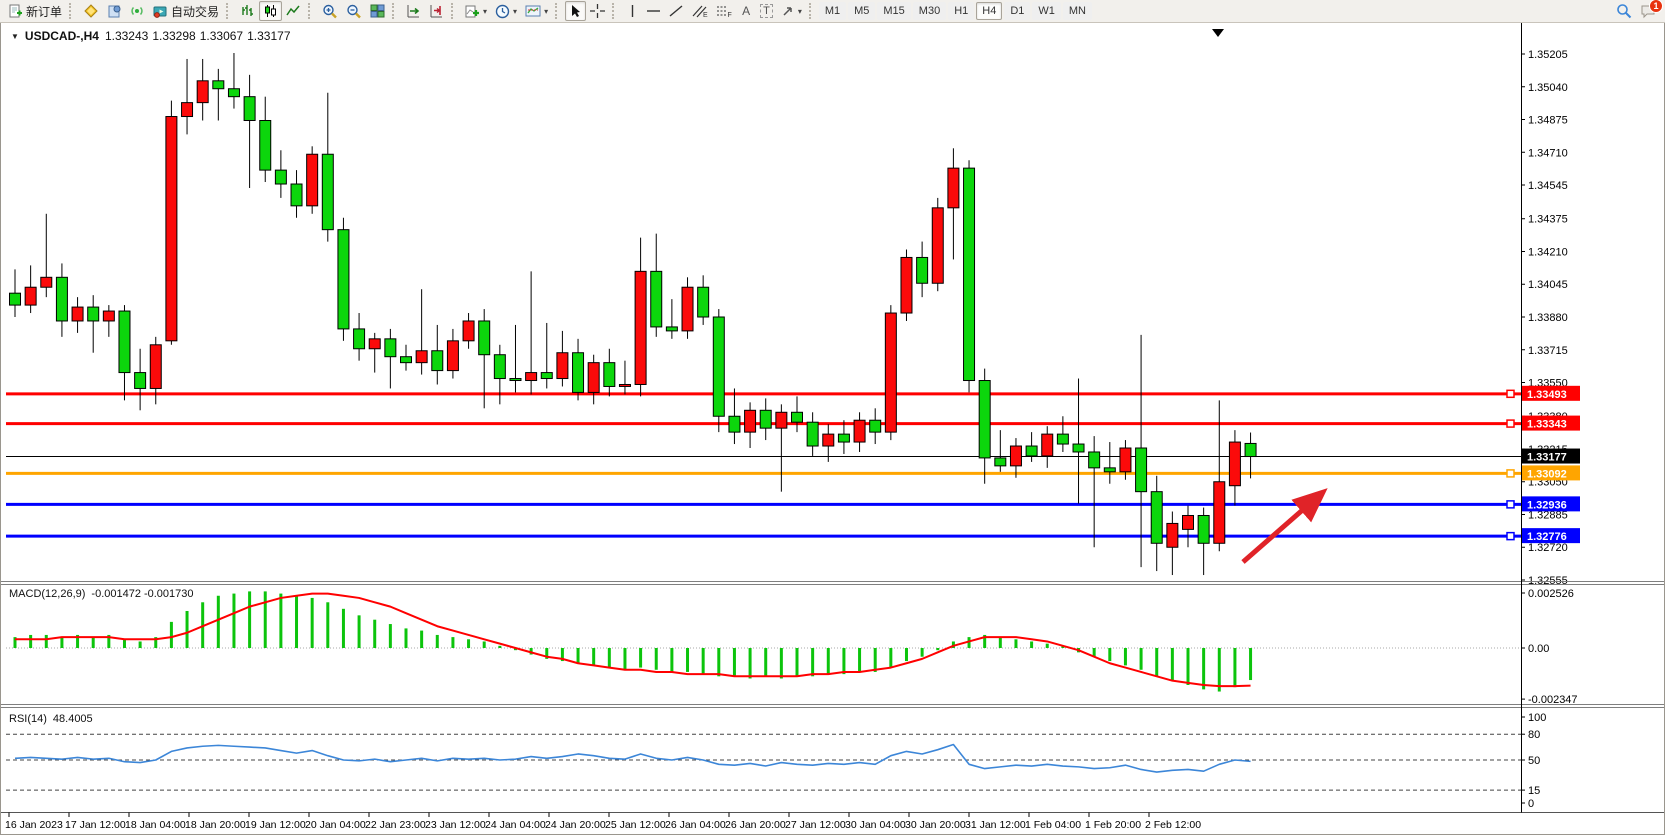 Image resolution: width=1665 pixels, height=835 pixels. What do you see at coordinates (929, 11) in the screenshot?
I see `timeframe-button-m30: M30` at bounding box center [929, 11].